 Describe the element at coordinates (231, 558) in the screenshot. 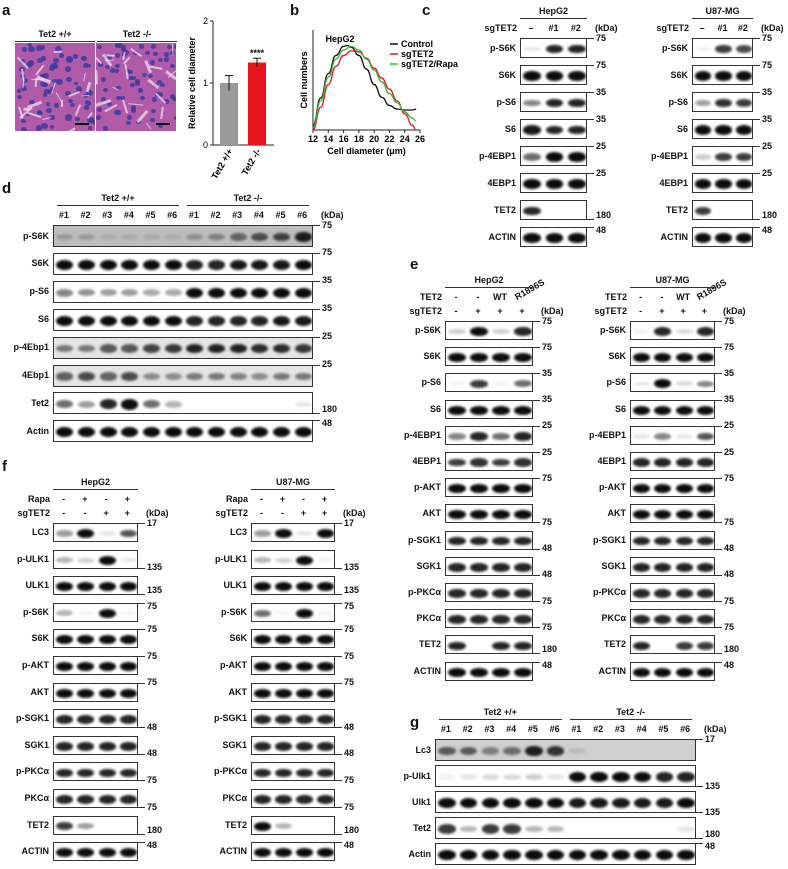

I see `blot-row-label: p-ULK1` at that location.